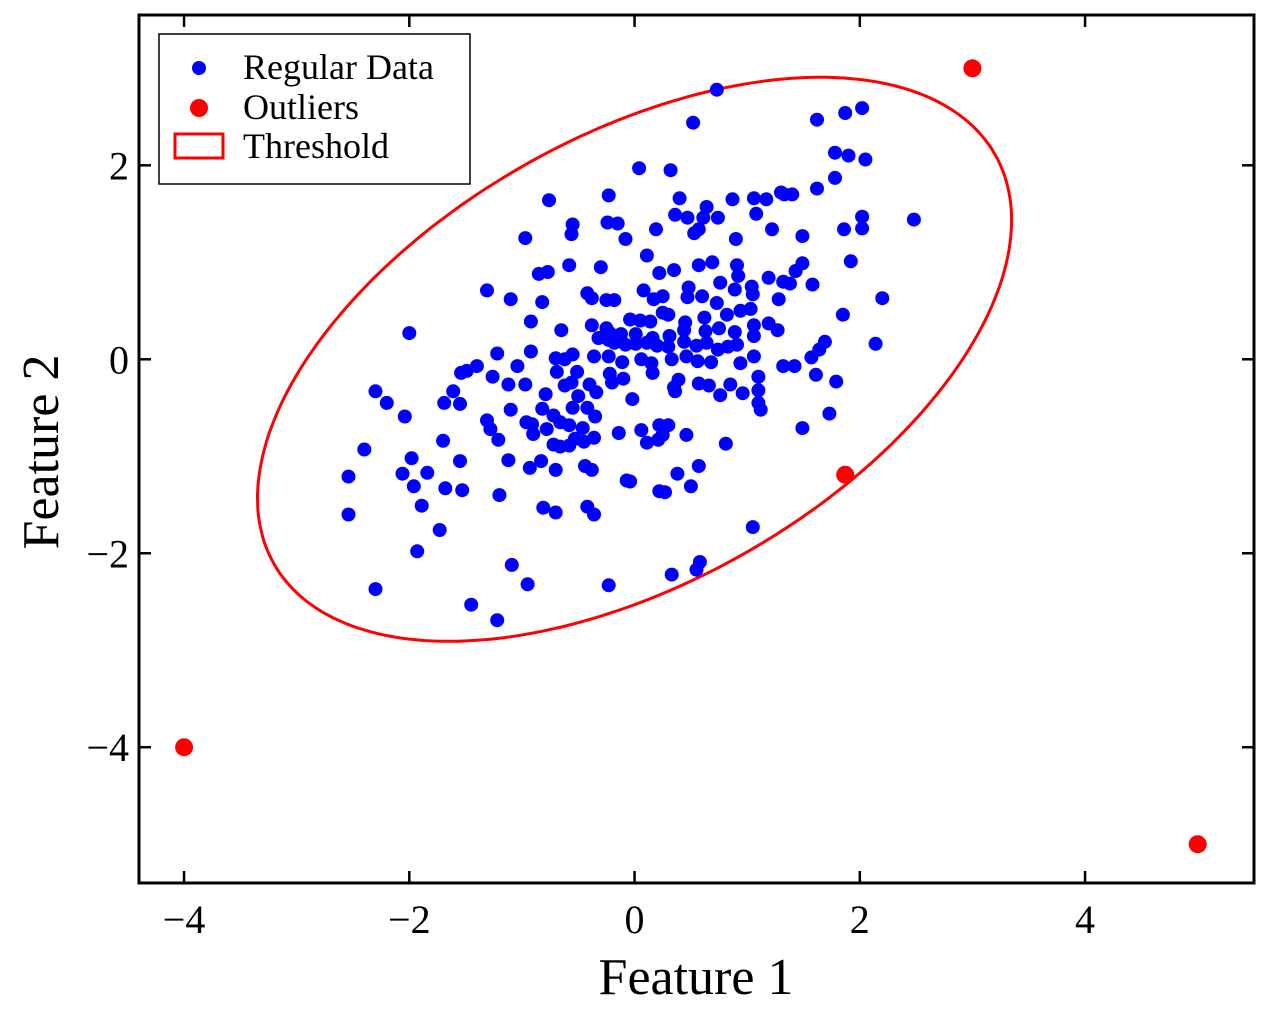  What do you see at coordinates (107, 553) in the screenshot?
I see `y-tick-label: −2` at bounding box center [107, 553].